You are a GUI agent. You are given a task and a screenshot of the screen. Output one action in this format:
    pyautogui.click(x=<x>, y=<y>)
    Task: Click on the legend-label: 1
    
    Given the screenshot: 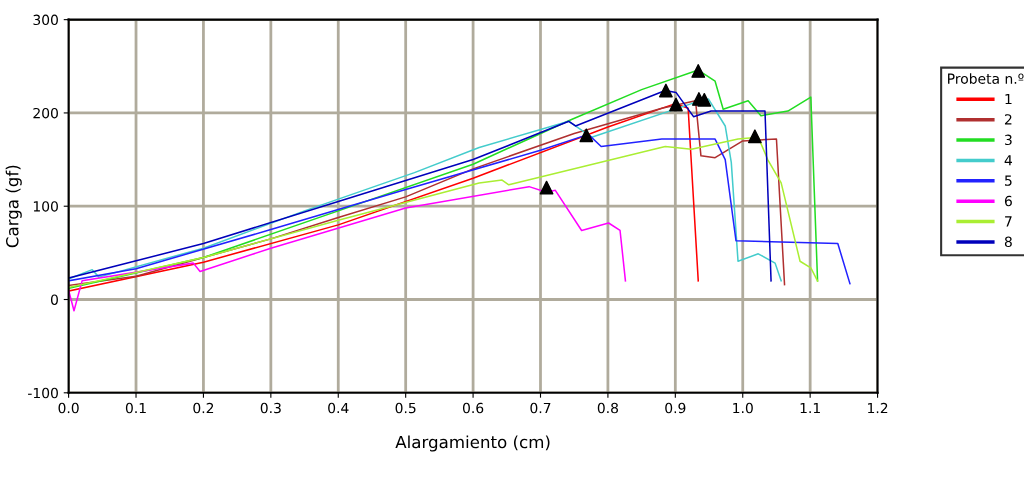 What is the action you would take?
    pyautogui.click(x=1008, y=99)
    